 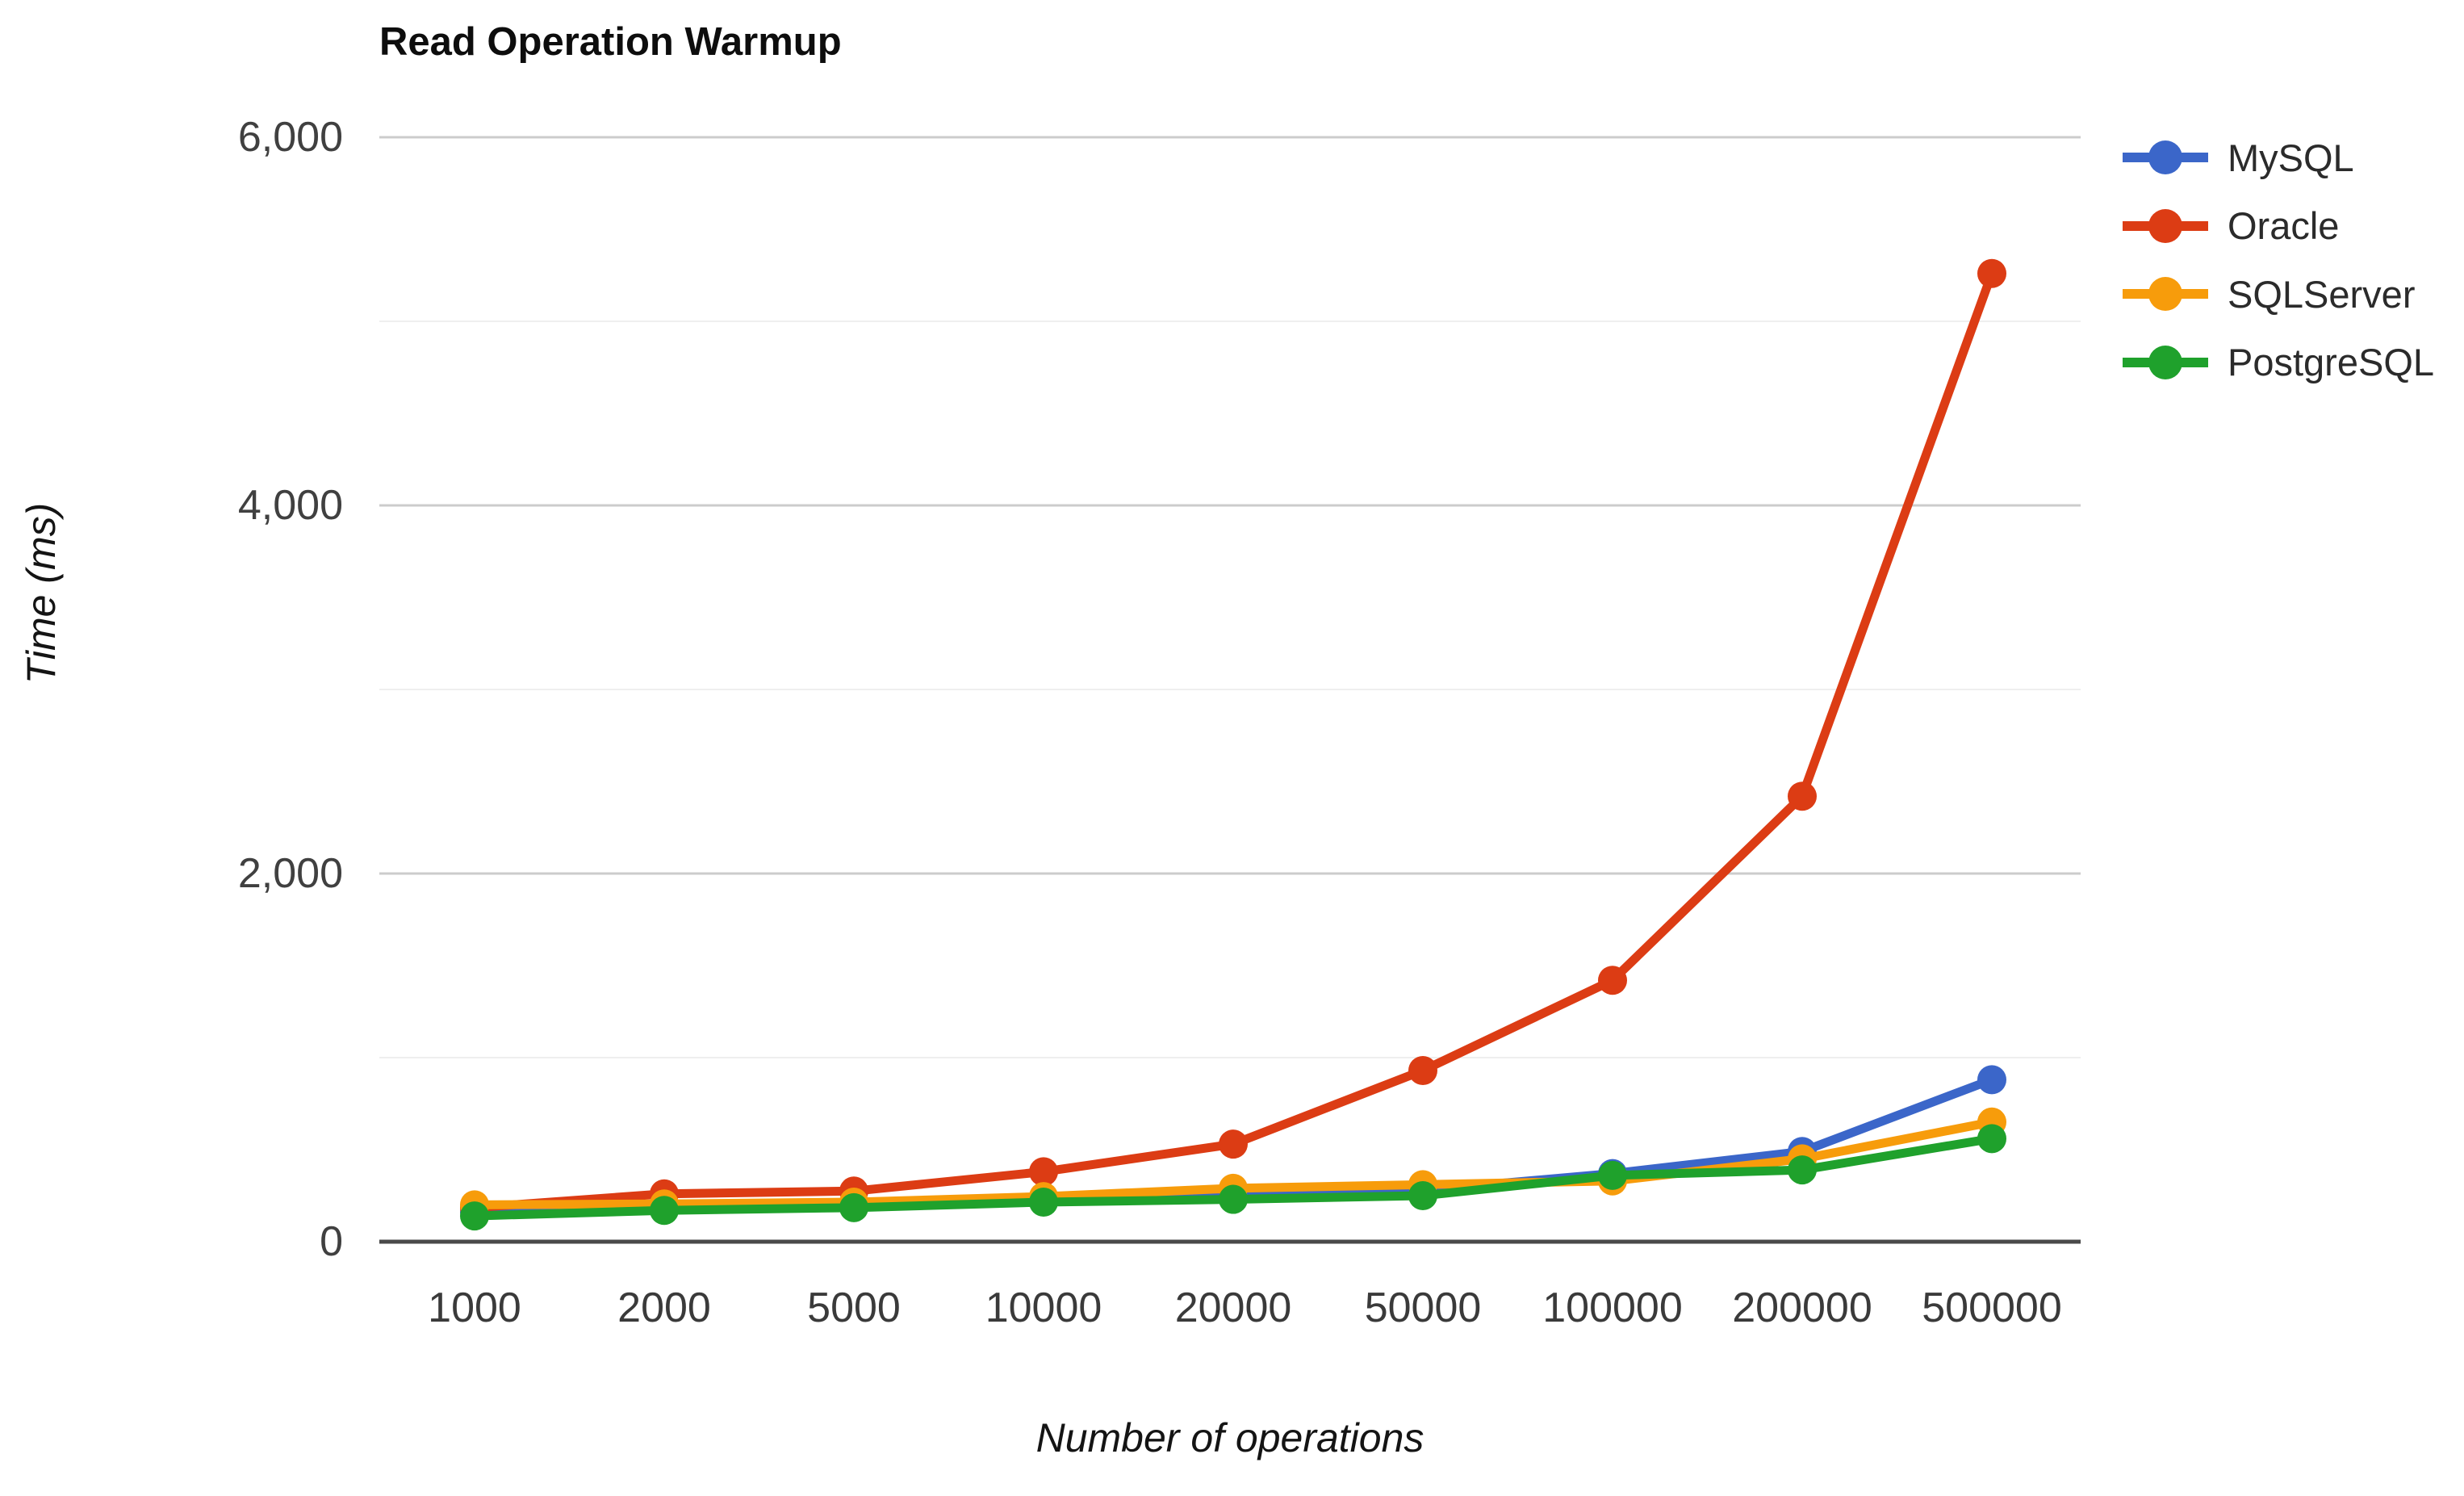 I want to click on legend-marker-mysql-icon, so click(x=2165, y=157).